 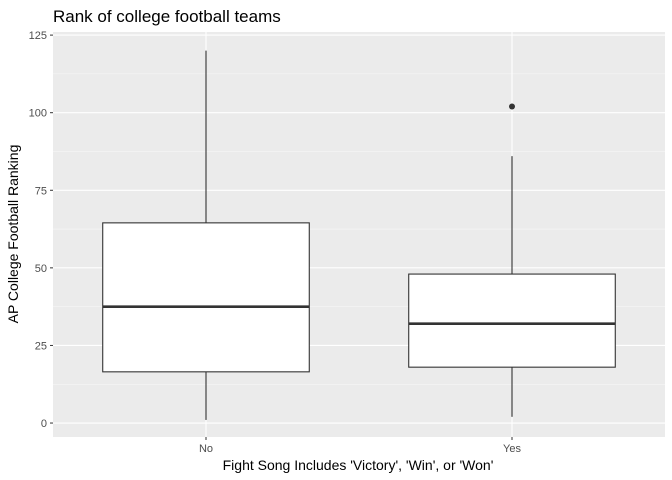 I want to click on y-tick-label: 50, so click(x=41, y=269).